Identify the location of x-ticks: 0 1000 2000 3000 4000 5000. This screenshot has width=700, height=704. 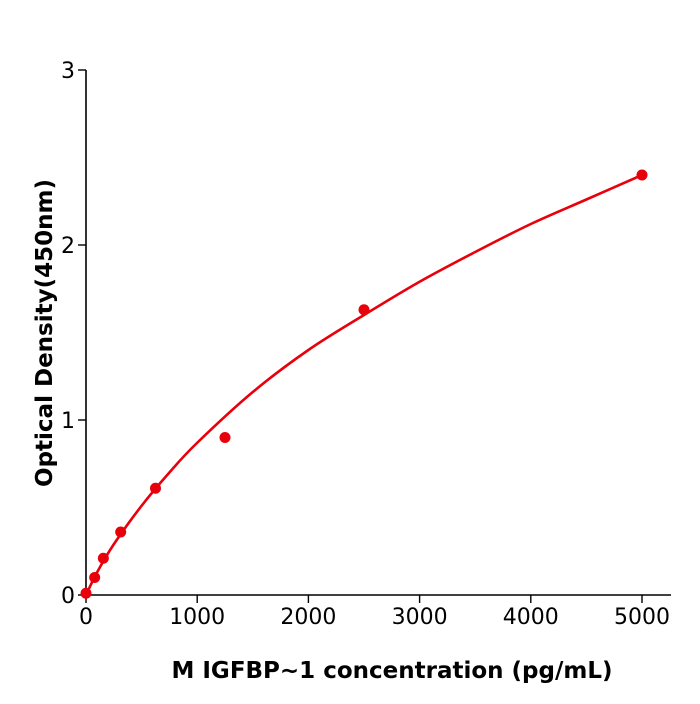
(374, 612).